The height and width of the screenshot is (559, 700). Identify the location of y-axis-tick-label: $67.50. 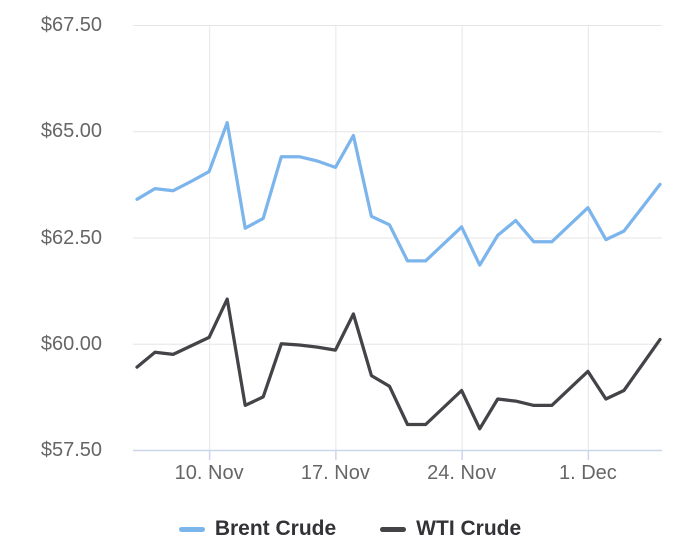
(71, 25).